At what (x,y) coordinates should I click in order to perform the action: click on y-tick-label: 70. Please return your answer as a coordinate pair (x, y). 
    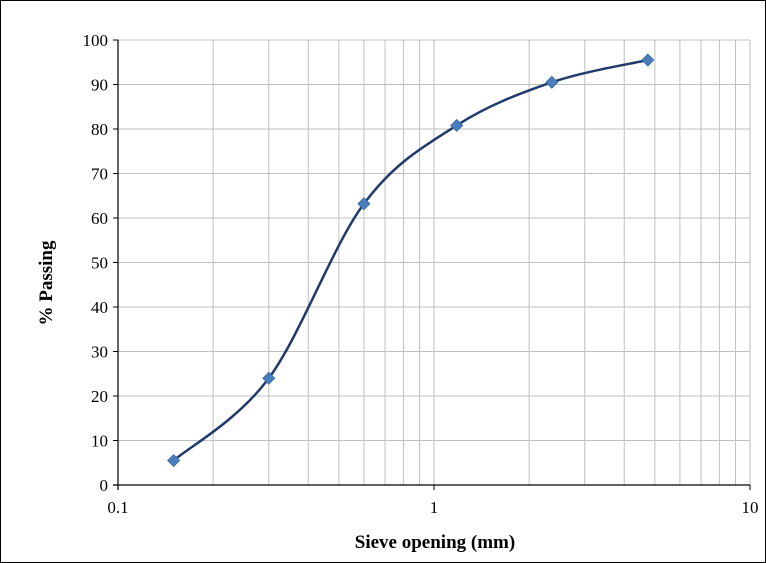
    Looking at the image, I should click on (99, 174).